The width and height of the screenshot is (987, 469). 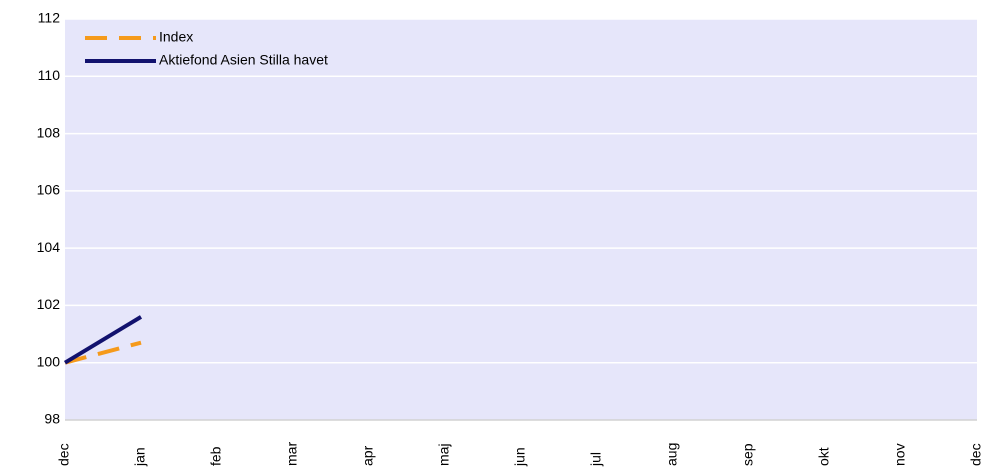 What do you see at coordinates (49, 361) in the screenshot?
I see `y-tick-label: 100` at bounding box center [49, 361].